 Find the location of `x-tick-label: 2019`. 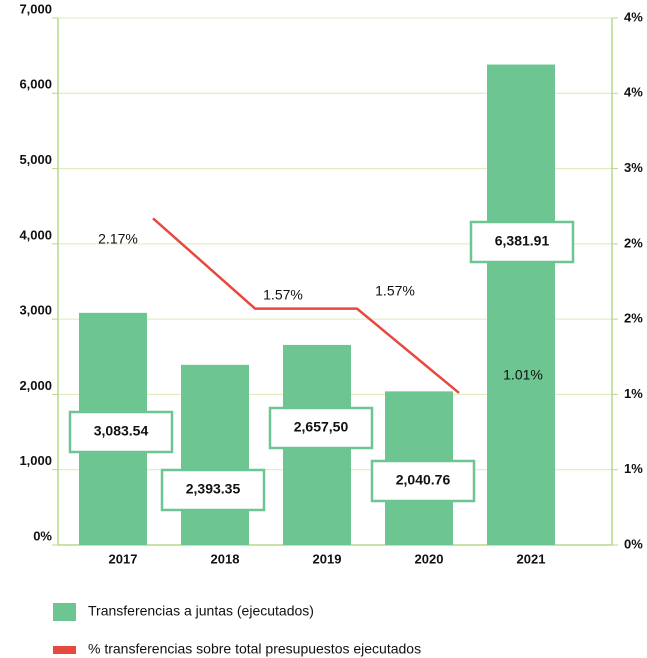

x-tick-label: 2019 is located at coordinates (327, 558).